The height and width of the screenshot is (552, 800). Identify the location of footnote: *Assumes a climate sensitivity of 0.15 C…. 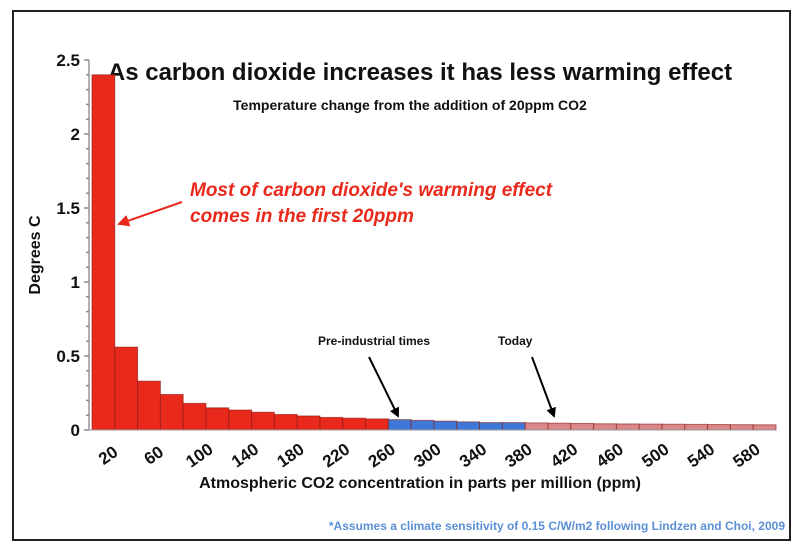
(557, 526).